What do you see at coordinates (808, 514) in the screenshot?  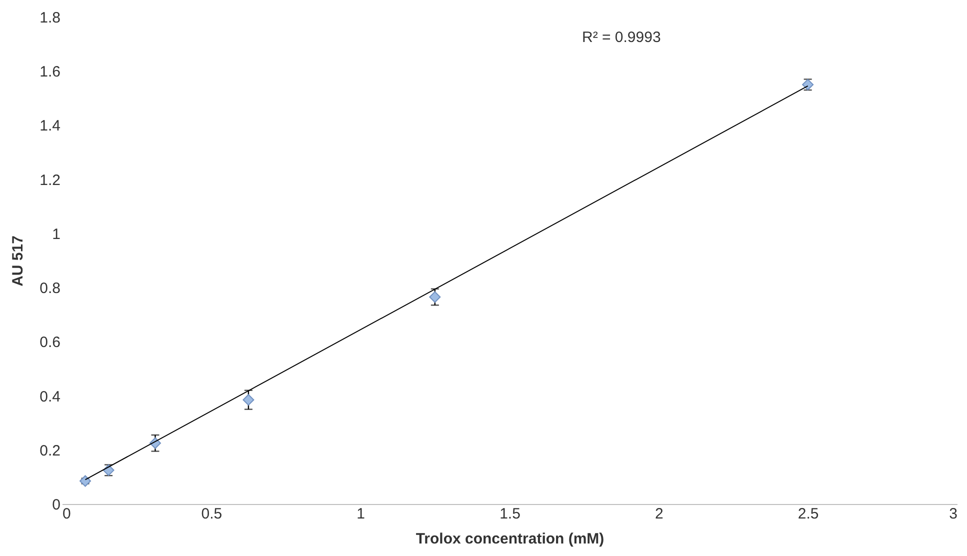 I see `x-tick-label: 2.5` at bounding box center [808, 514].